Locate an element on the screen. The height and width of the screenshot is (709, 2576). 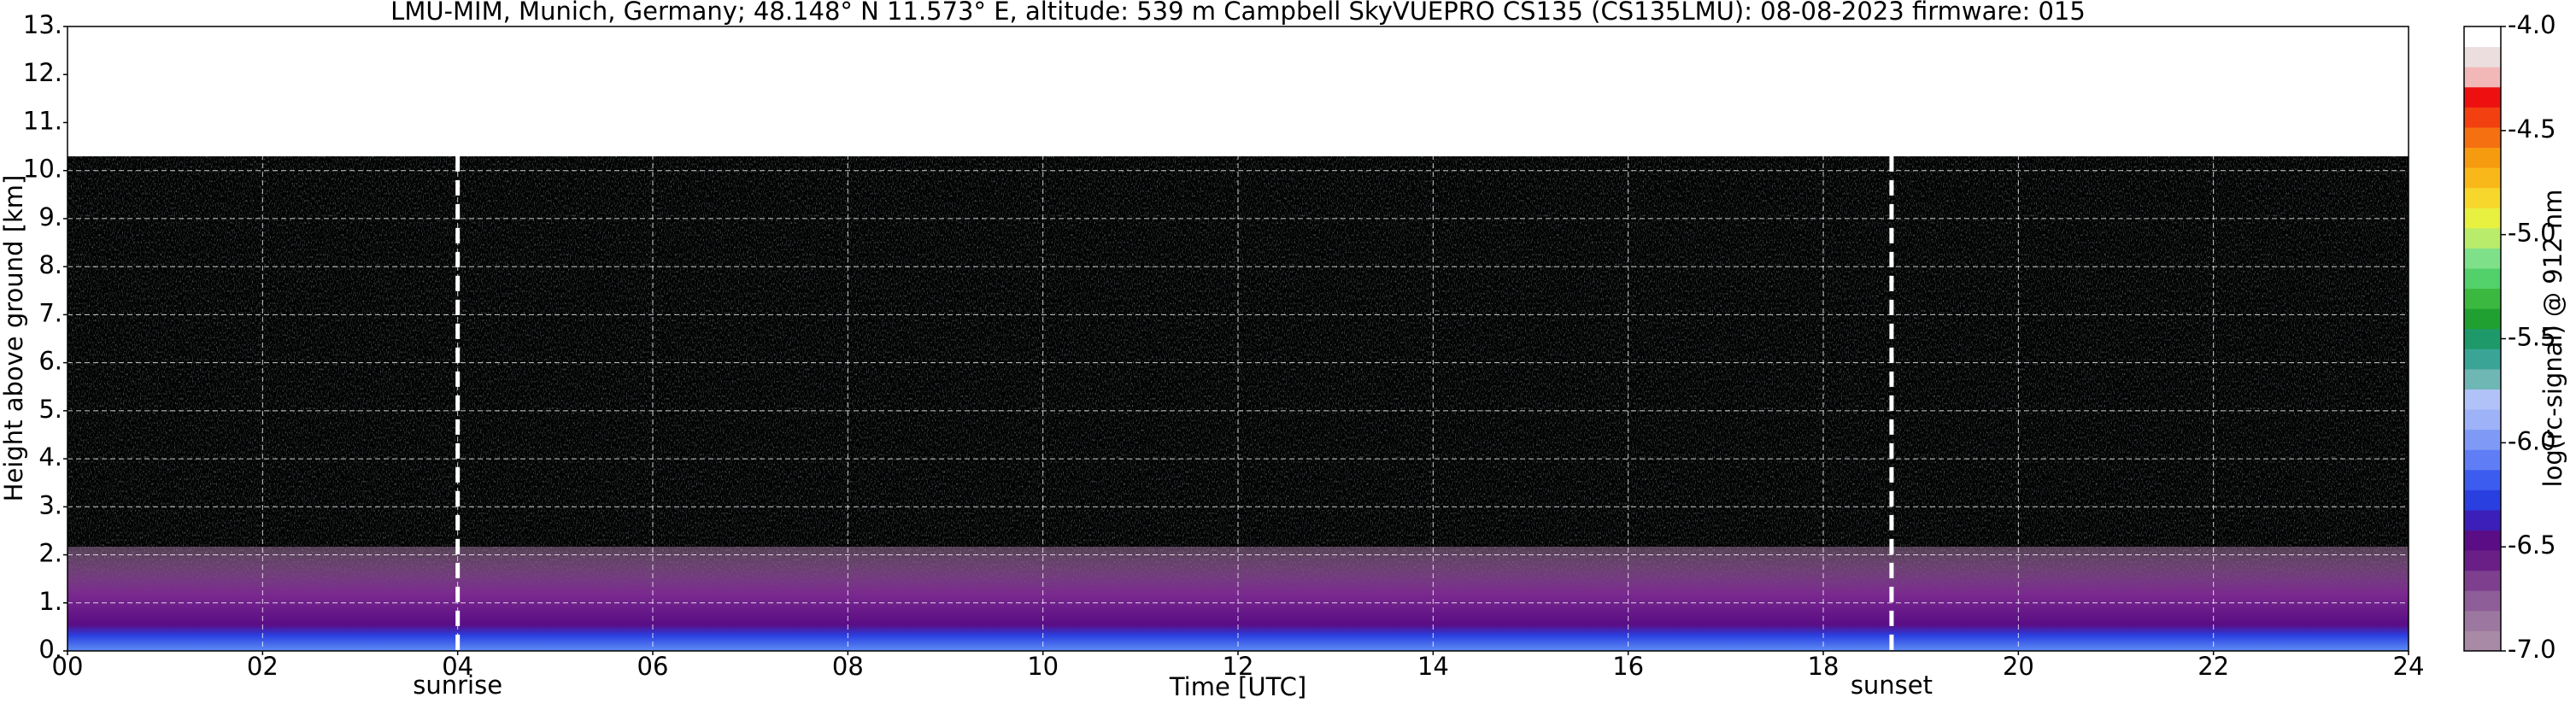
x-tick-label: 02 is located at coordinates (263, 666).